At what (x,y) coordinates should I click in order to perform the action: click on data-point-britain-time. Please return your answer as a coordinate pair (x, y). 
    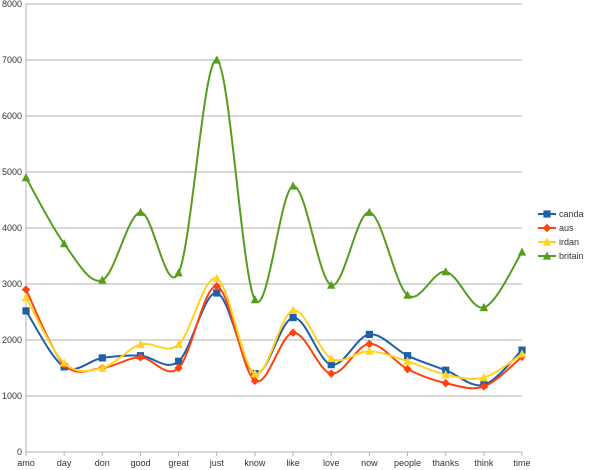
    Looking at the image, I should click on (522, 251).